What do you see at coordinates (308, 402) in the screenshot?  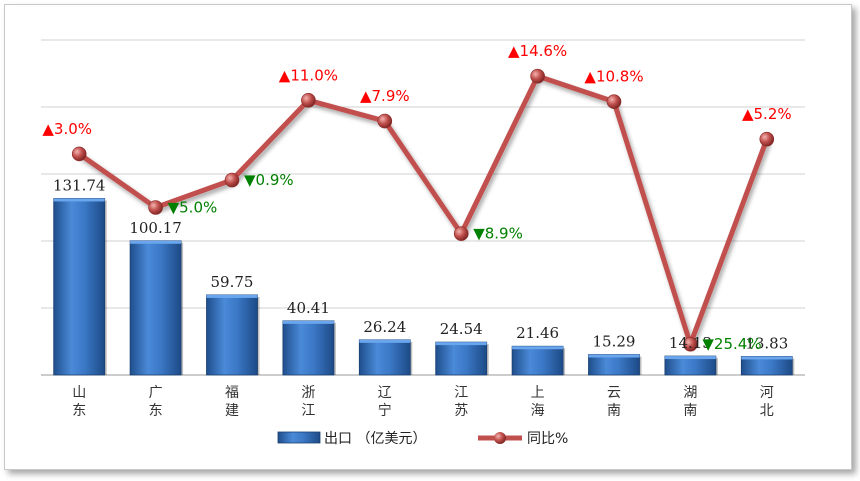 I see `category-label: 浙江` at bounding box center [308, 402].